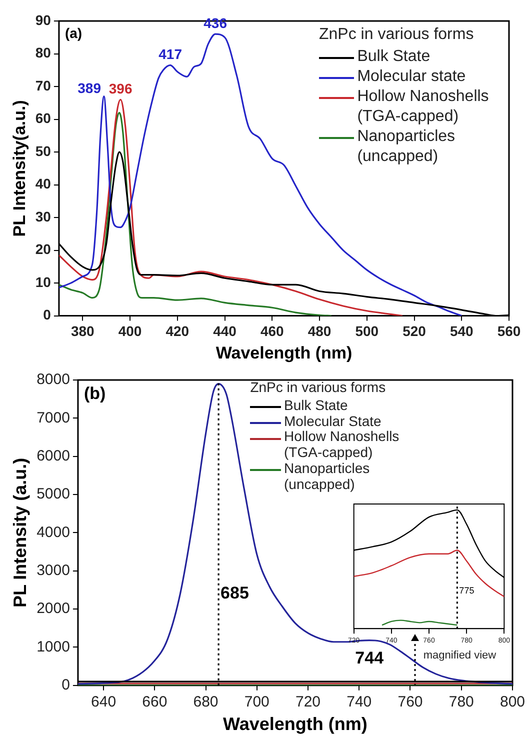 The width and height of the screenshot is (528, 740). What do you see at coordinates (43, 249) in the screenshot?
I see `y-tick-label: 20` at bounding box center [43, 249].